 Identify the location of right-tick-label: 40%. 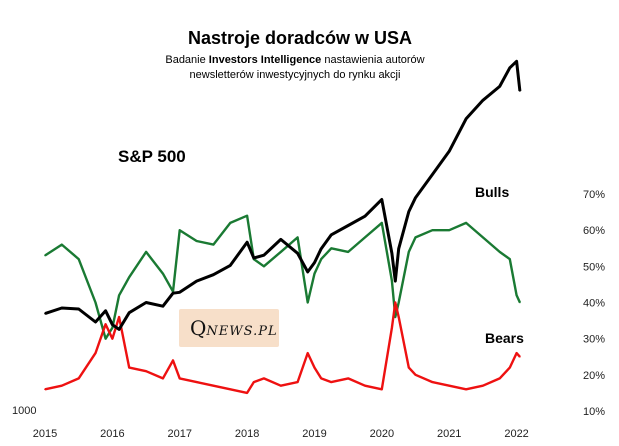
(594, 304).